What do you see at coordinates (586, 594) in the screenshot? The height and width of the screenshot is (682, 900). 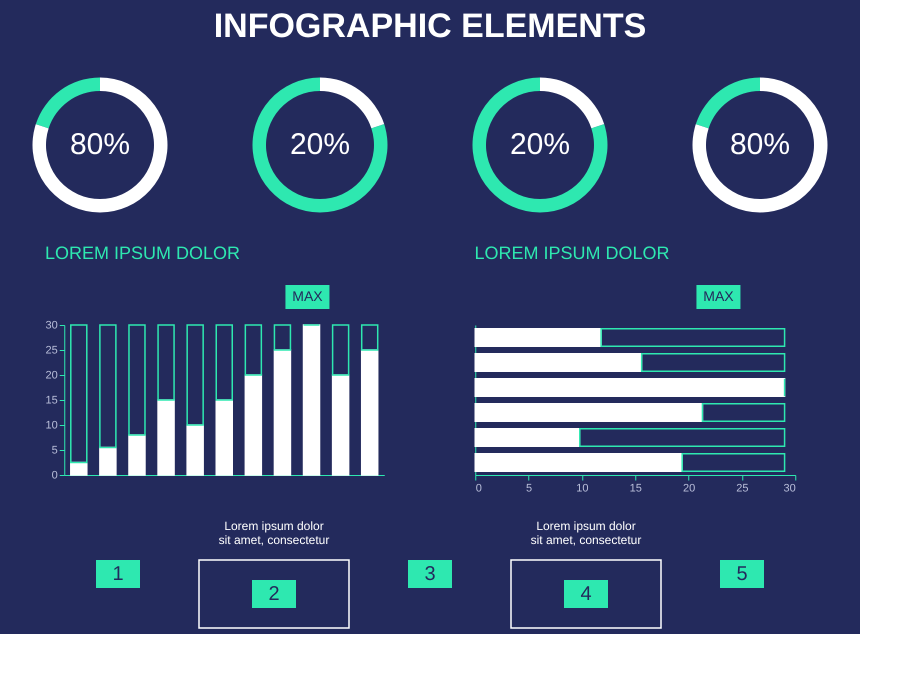 I see `text: 4` at bounding box center [586, 594].